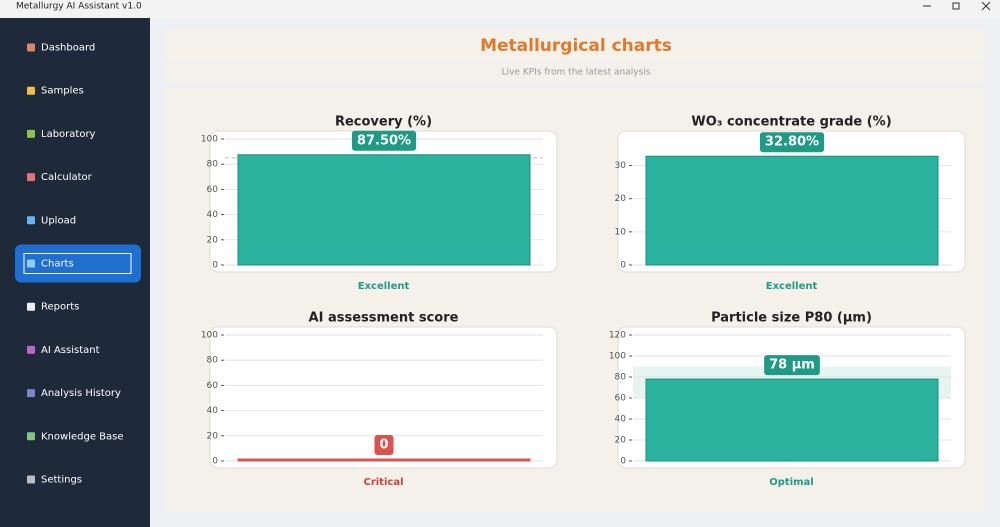 This screenshot has width=1000, height=527. I want to click on chart-title: Recovery (%), so click(383, 122).